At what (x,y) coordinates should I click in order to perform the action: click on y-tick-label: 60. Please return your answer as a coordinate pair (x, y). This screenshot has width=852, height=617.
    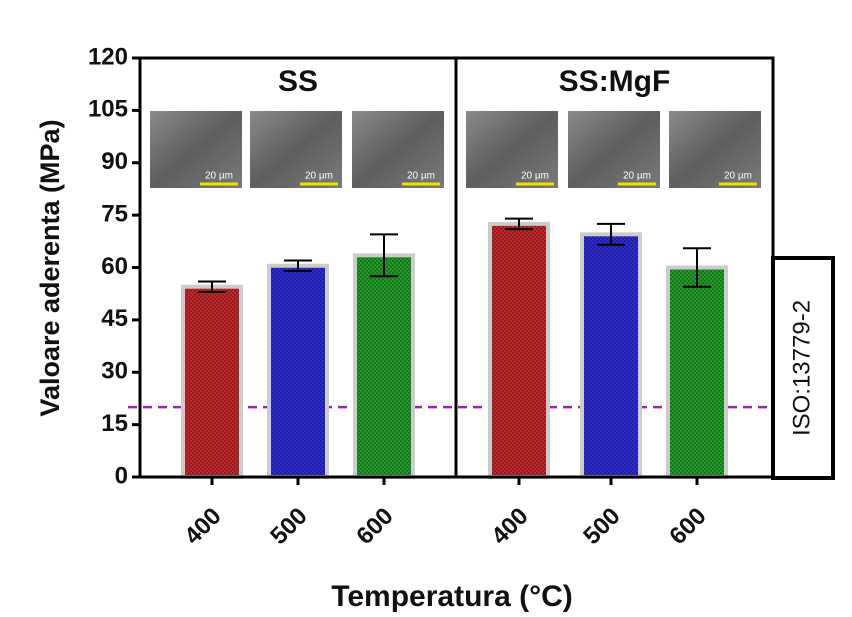
    Looking at the image, I should click on (114, 266).